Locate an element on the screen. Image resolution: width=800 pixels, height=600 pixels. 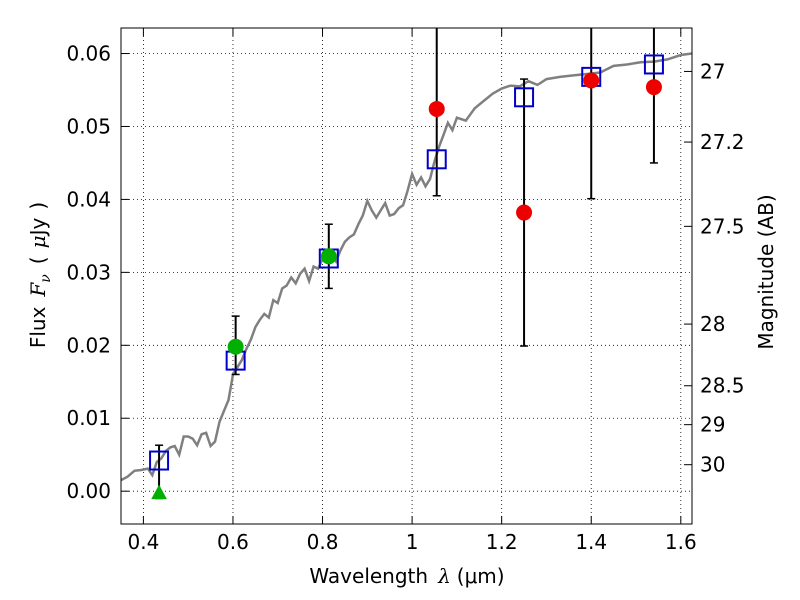
y-axis-unit-close: ) is located at coordinates (38, 206).